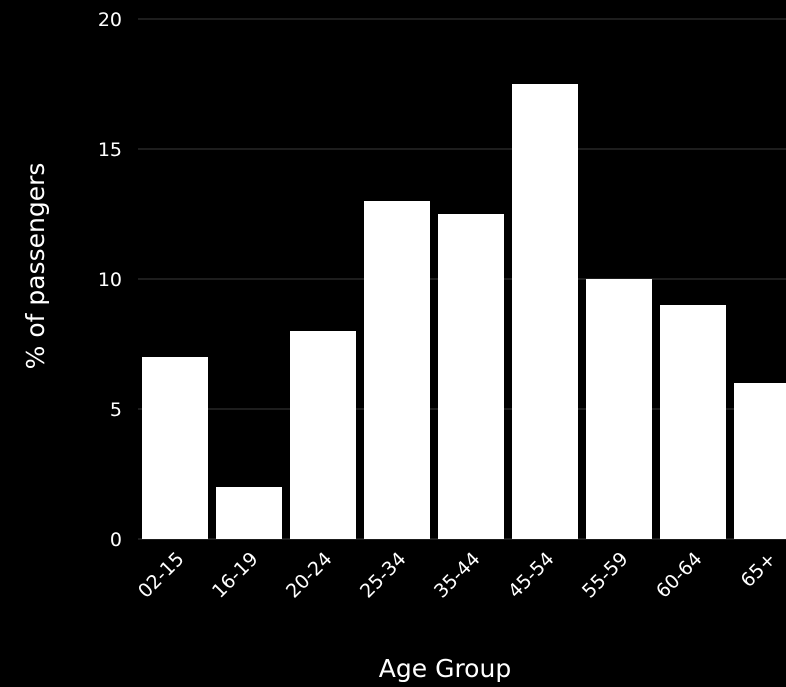 Image resolution: width=786 pixels, height=687 pixels. Describe the element at coordinates (531, 575) in the screenshot. I see `x-tick-label: 45-54` at that location.